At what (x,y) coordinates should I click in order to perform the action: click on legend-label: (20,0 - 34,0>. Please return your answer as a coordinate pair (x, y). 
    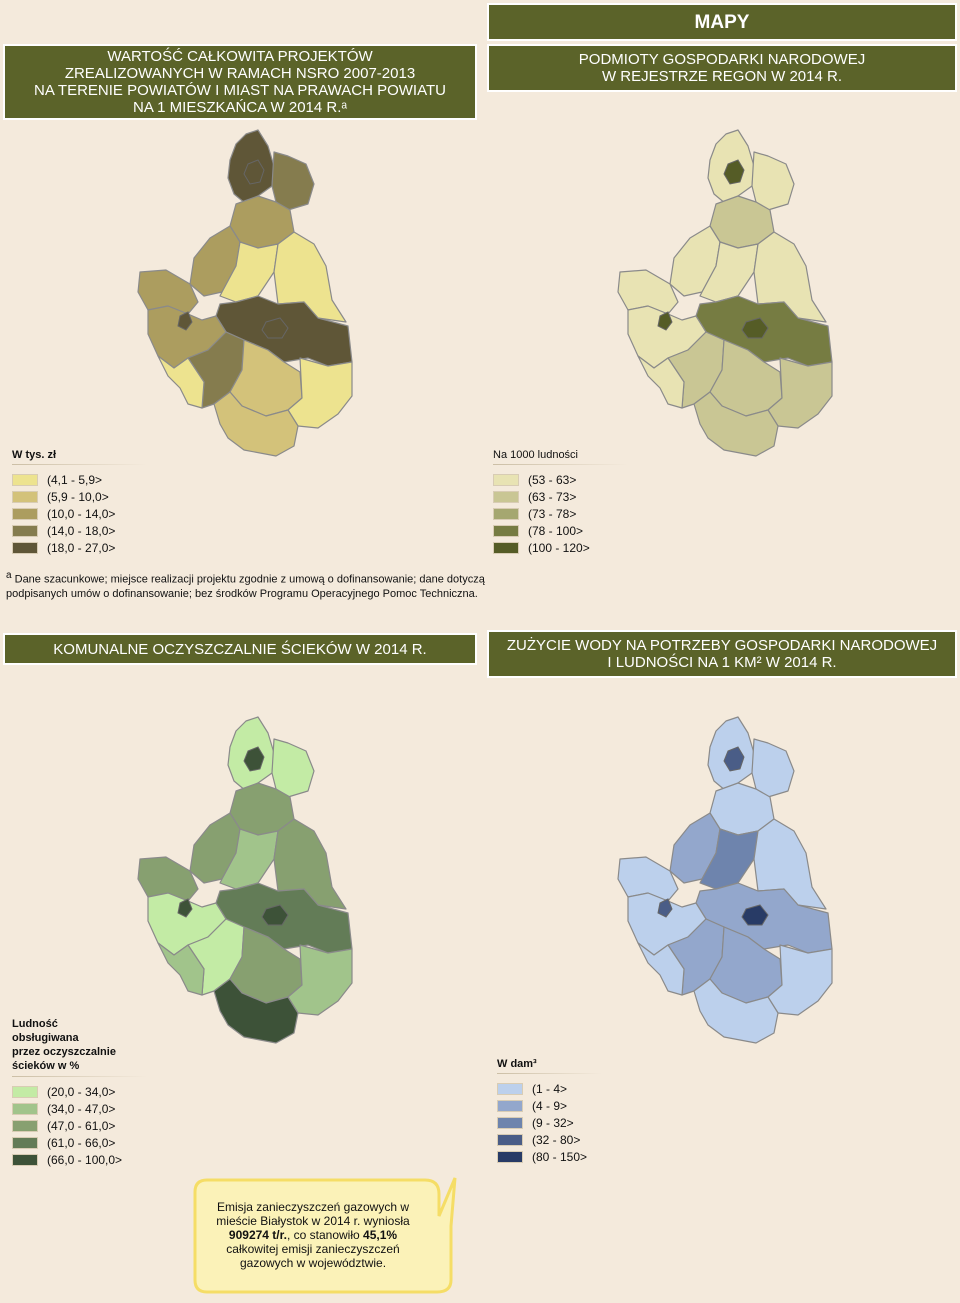
    Looking at the image, I should click on (81, 1091).